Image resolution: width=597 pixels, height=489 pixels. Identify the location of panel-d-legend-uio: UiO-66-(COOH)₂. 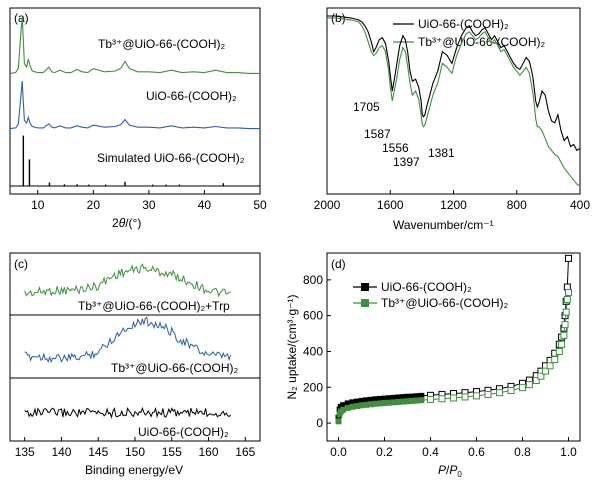
(426, 287).